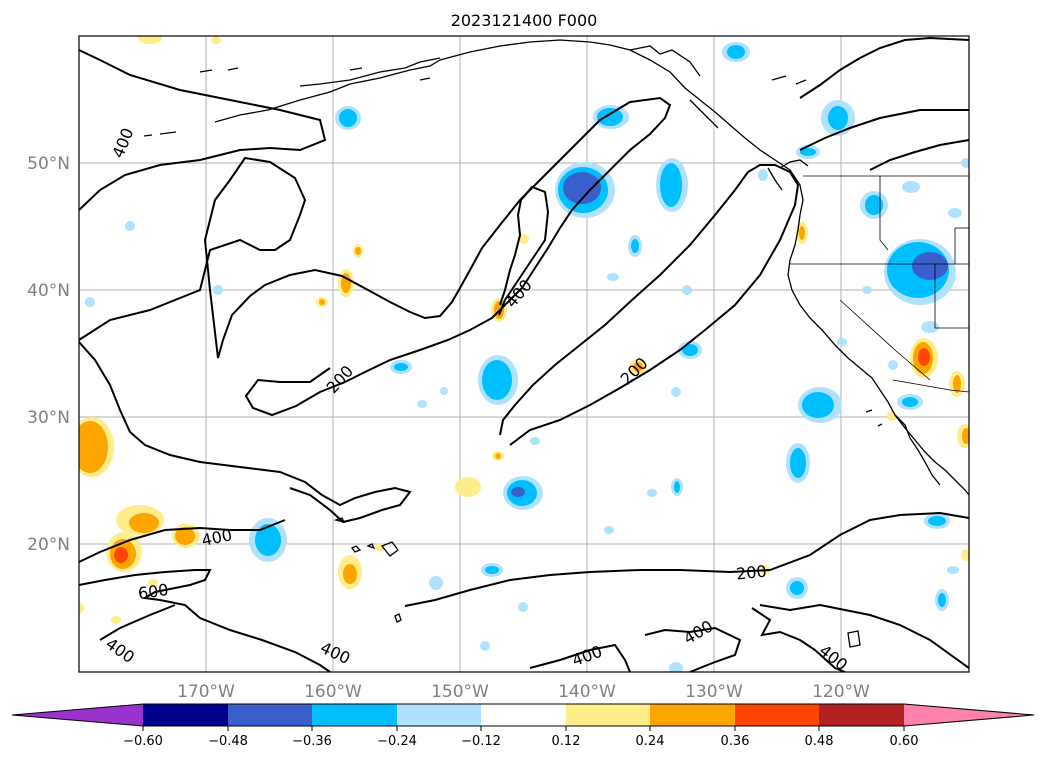  Describe the element at coordinates (650, 741) in the screenshot. I see `colorbar-tick-label: 0.24` at that location.